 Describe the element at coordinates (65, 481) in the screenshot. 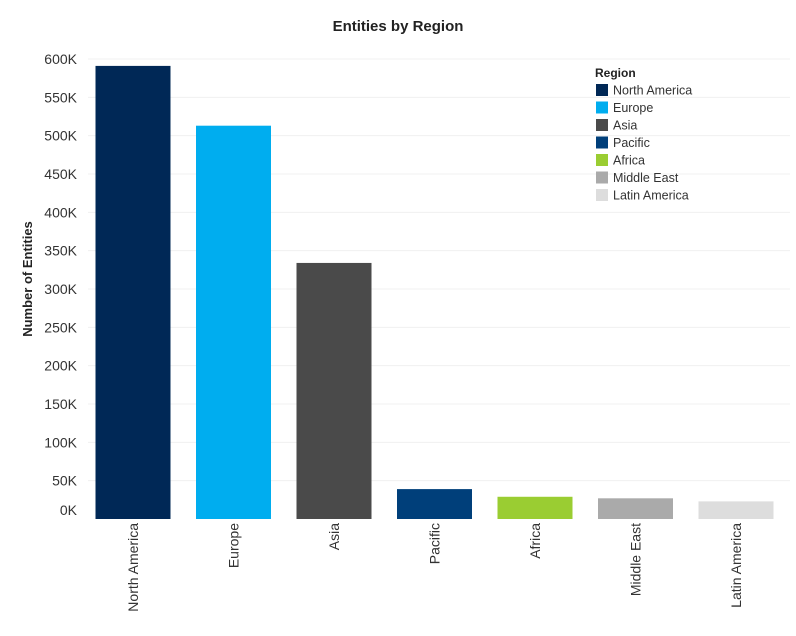

I see `y-tick-label: 50K` at that location.